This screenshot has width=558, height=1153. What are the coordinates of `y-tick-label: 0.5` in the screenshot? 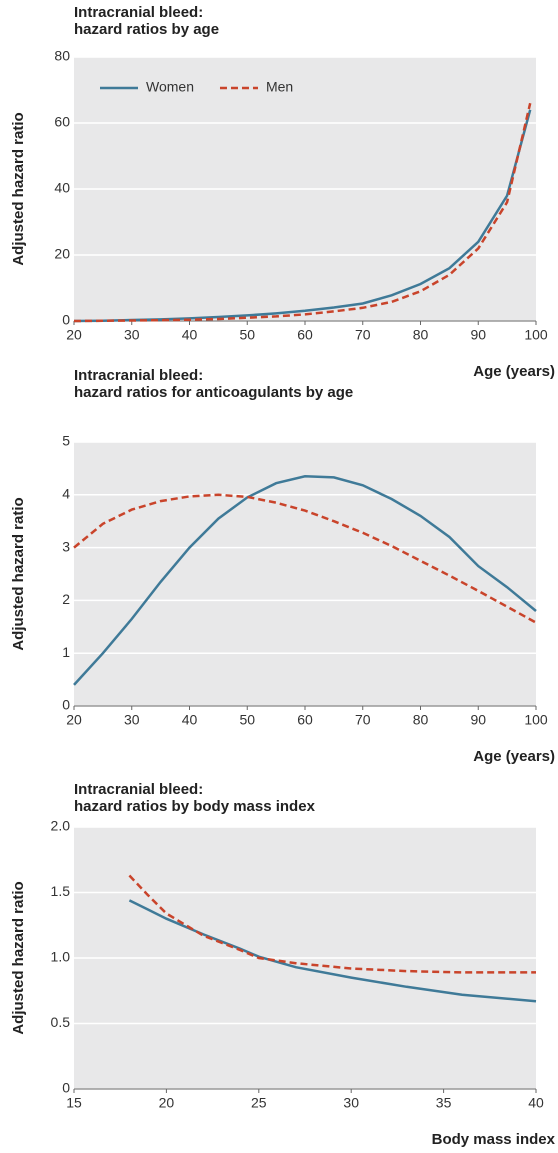 It's located at (61, 1022).